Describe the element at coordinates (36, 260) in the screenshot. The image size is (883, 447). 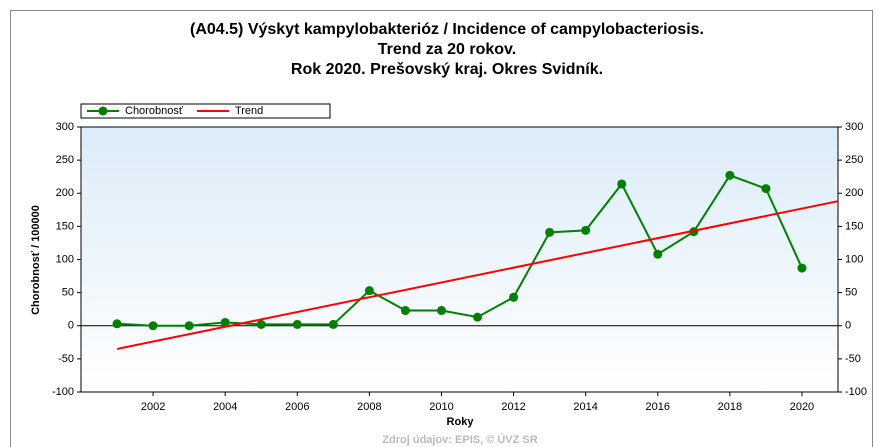
I see `y-axis-label: Chorobnosť / 100000` at that location.